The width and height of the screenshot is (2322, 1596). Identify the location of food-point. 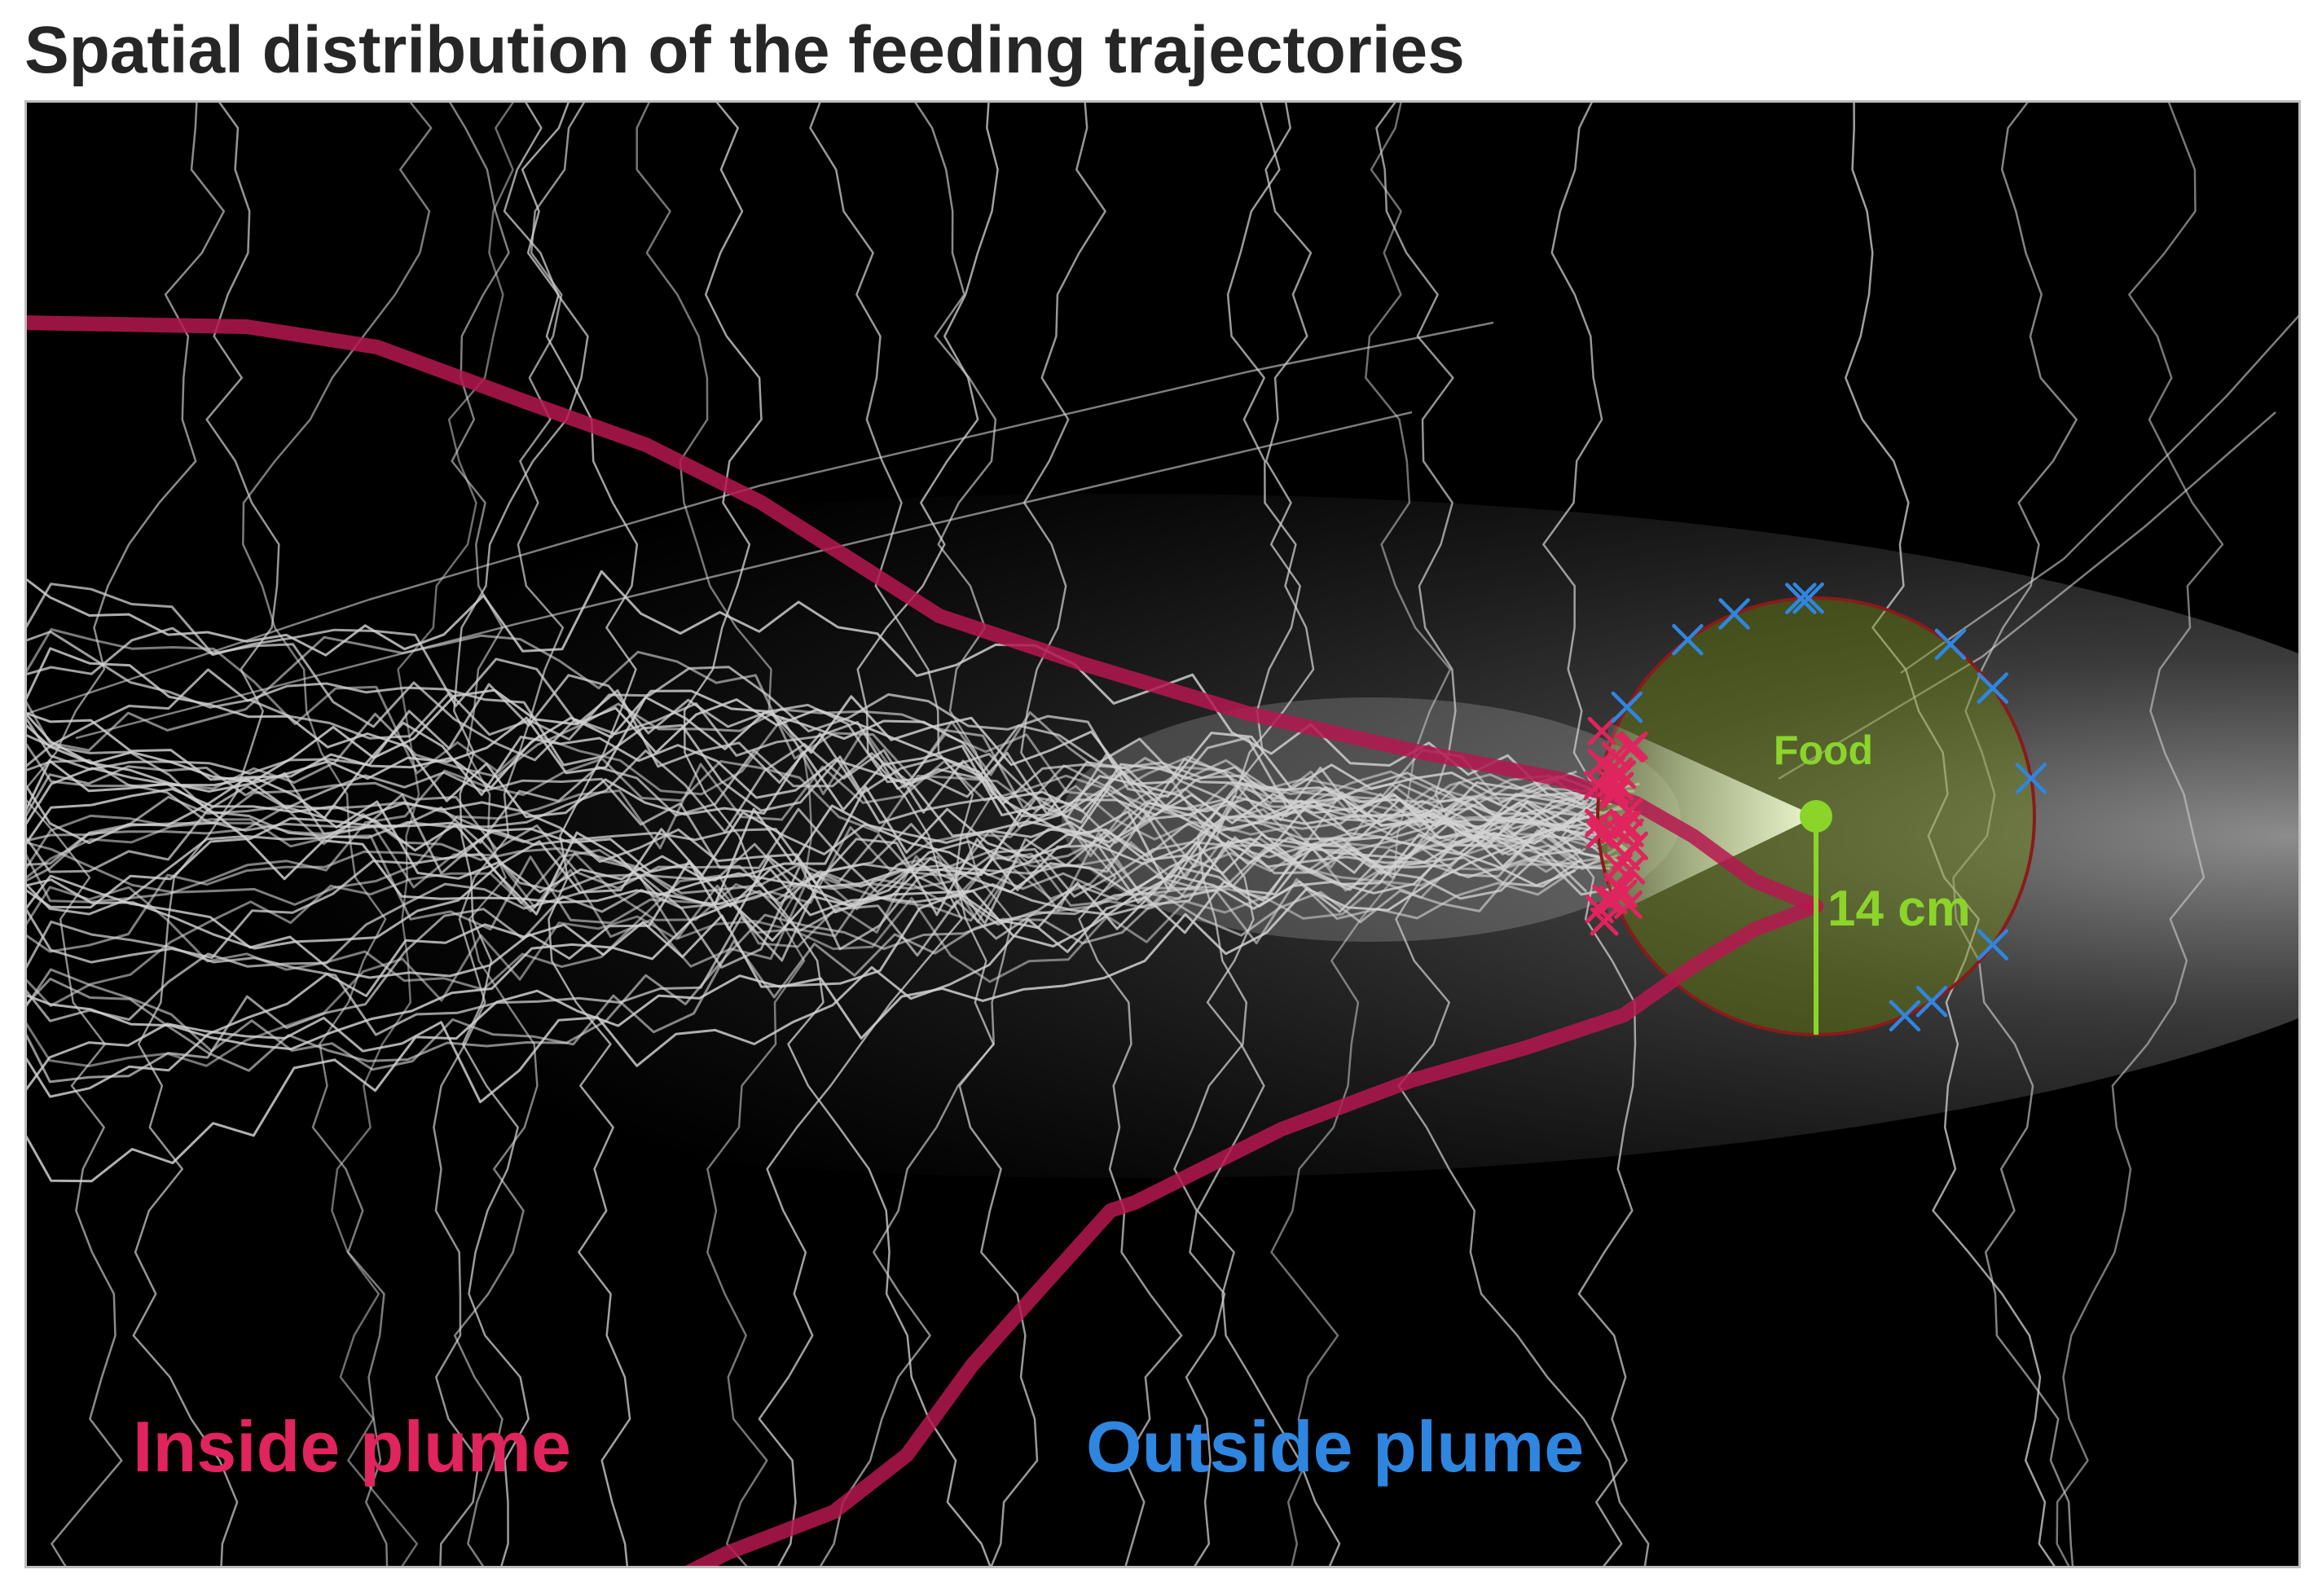
(1816, 816).